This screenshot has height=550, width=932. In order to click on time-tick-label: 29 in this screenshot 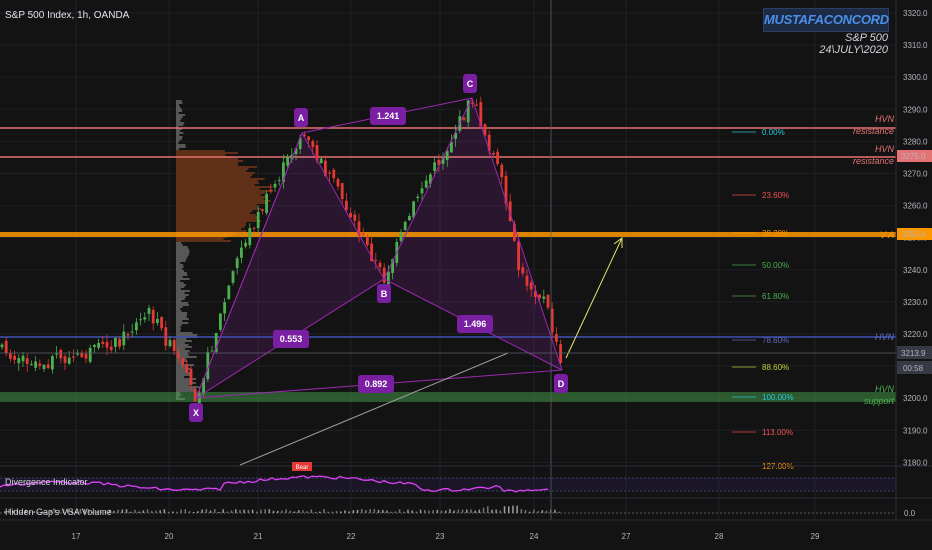, I will do `click(815, 536)`.